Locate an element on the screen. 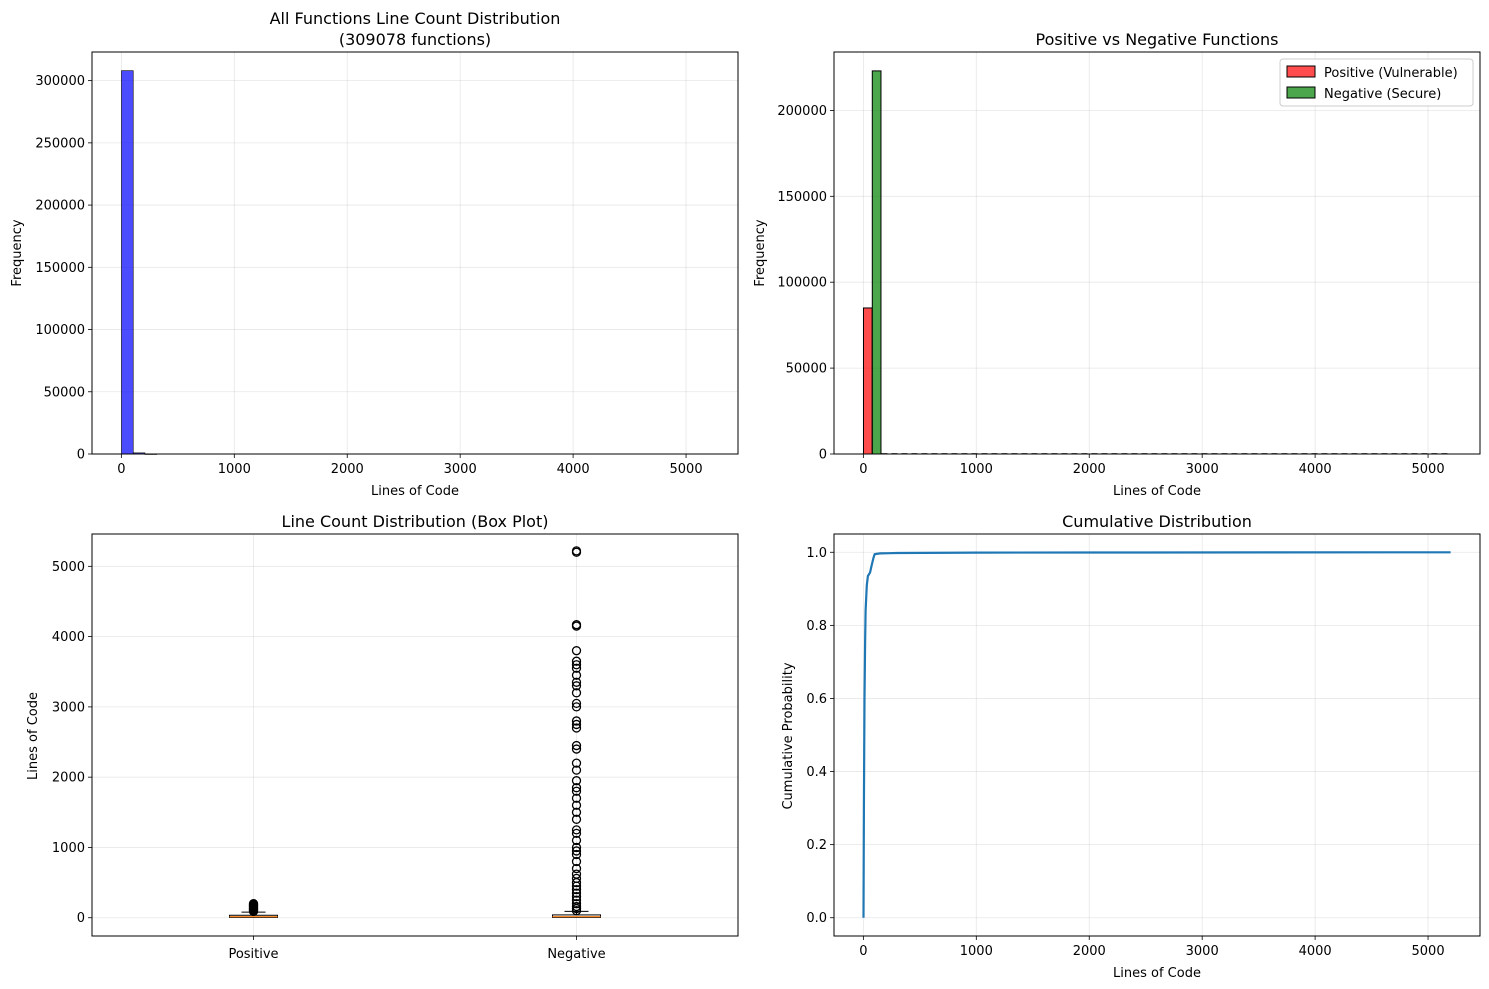  legend-frame is located at coordinates (1376, 82).